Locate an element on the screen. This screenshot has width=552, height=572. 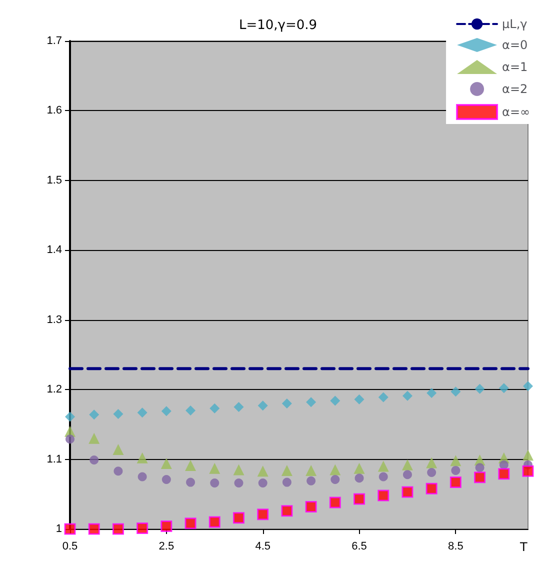
y-tick-label: 1.5 is located at coordinates (54, 180).